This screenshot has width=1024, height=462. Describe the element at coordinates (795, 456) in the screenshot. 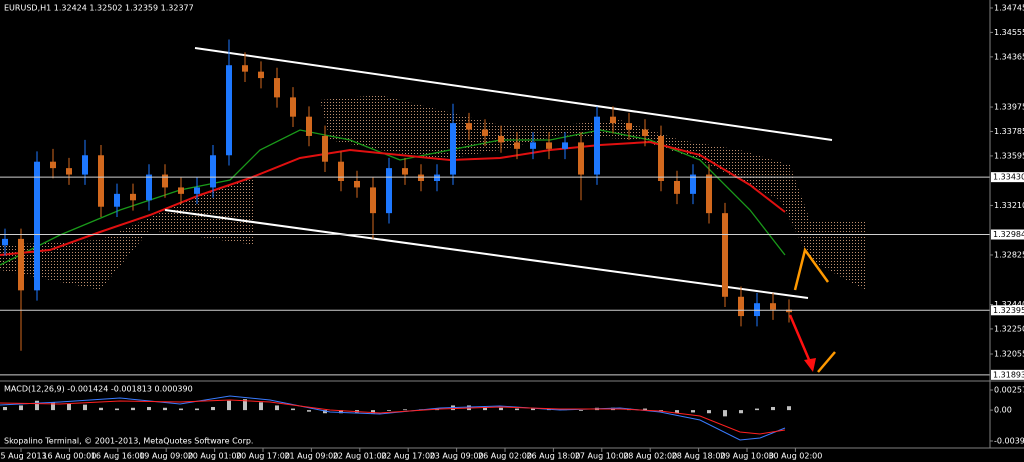

I see `x-tick-label: 30 Aug 02:00` at that location.